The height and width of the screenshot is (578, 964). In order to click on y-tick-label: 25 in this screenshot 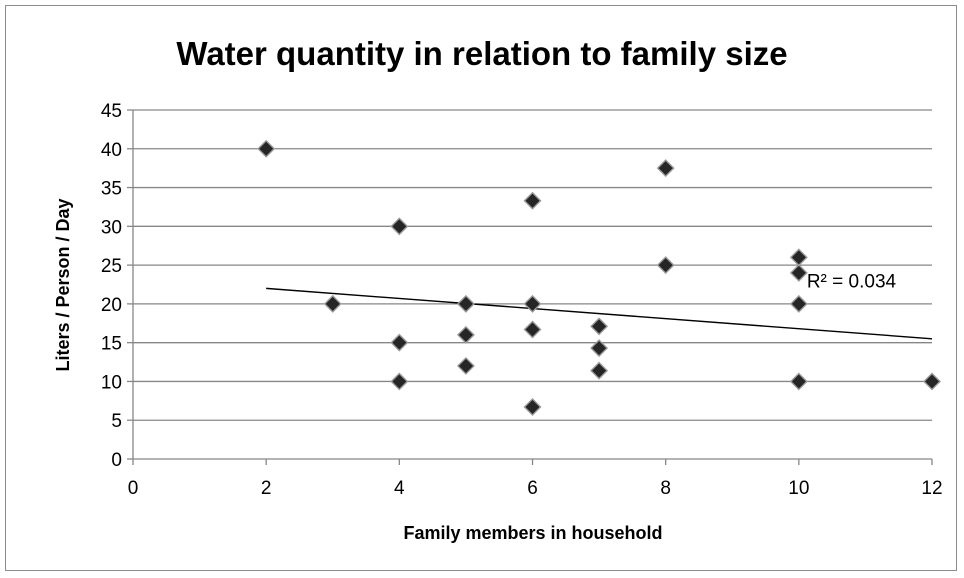, I will do `click(111, 266)`.